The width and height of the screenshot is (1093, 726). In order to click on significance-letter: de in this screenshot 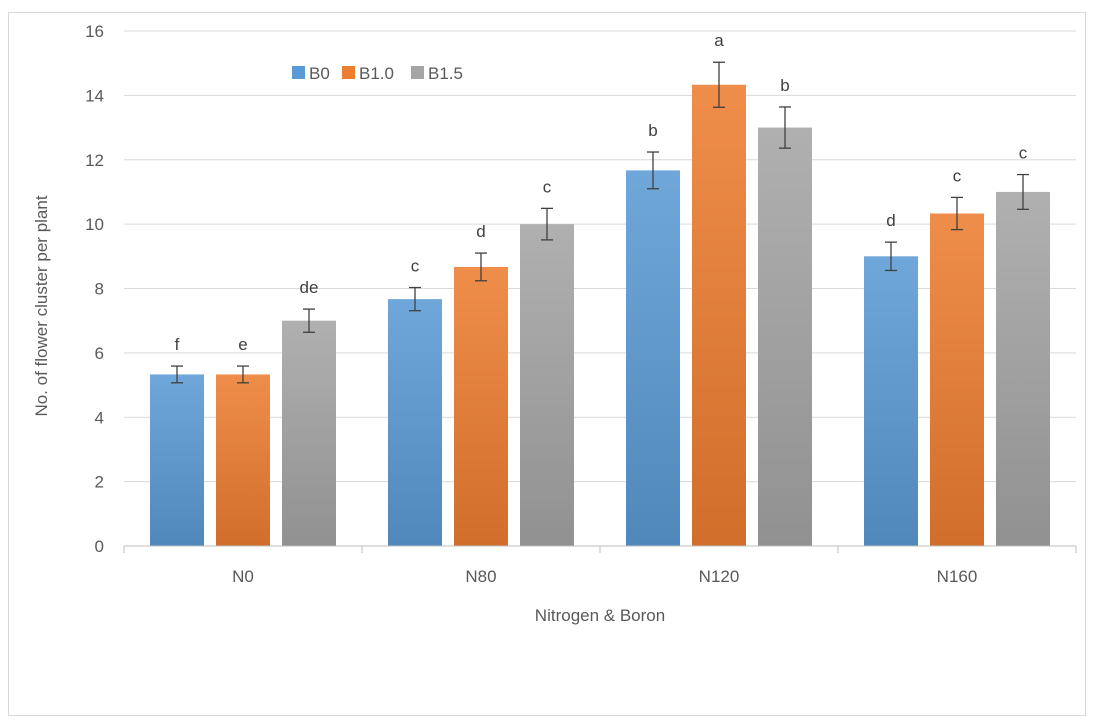, I will do `click(309, 287)`.